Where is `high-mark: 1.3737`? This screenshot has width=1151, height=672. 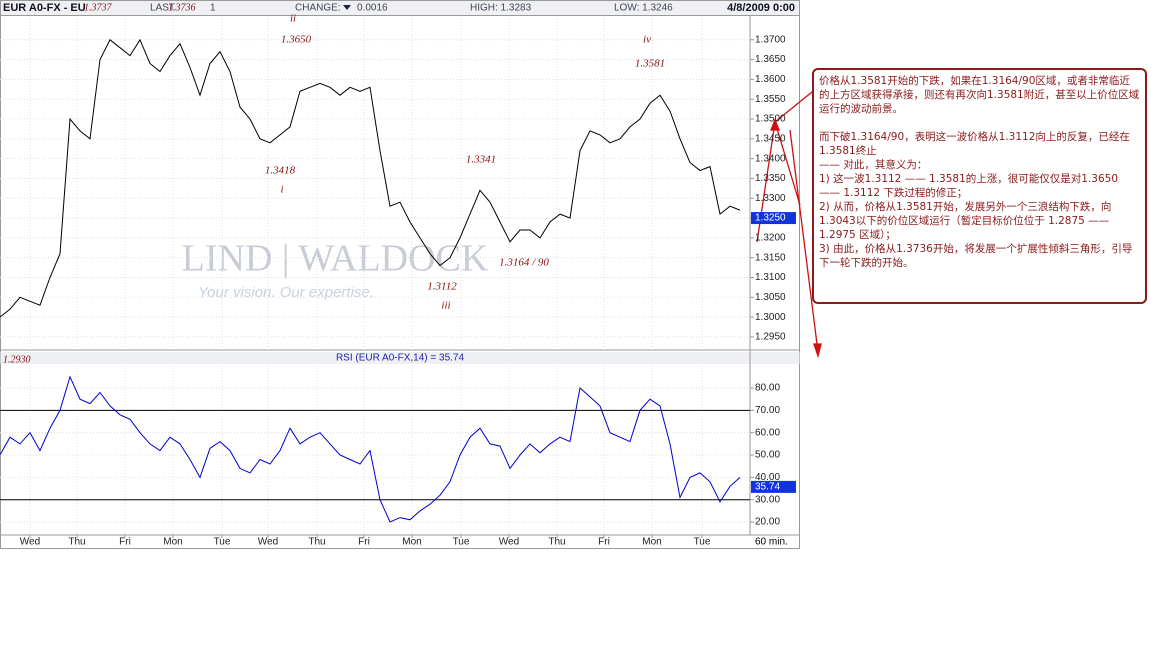
high-mark: 1.3737 is located at coordinates (98, 7).